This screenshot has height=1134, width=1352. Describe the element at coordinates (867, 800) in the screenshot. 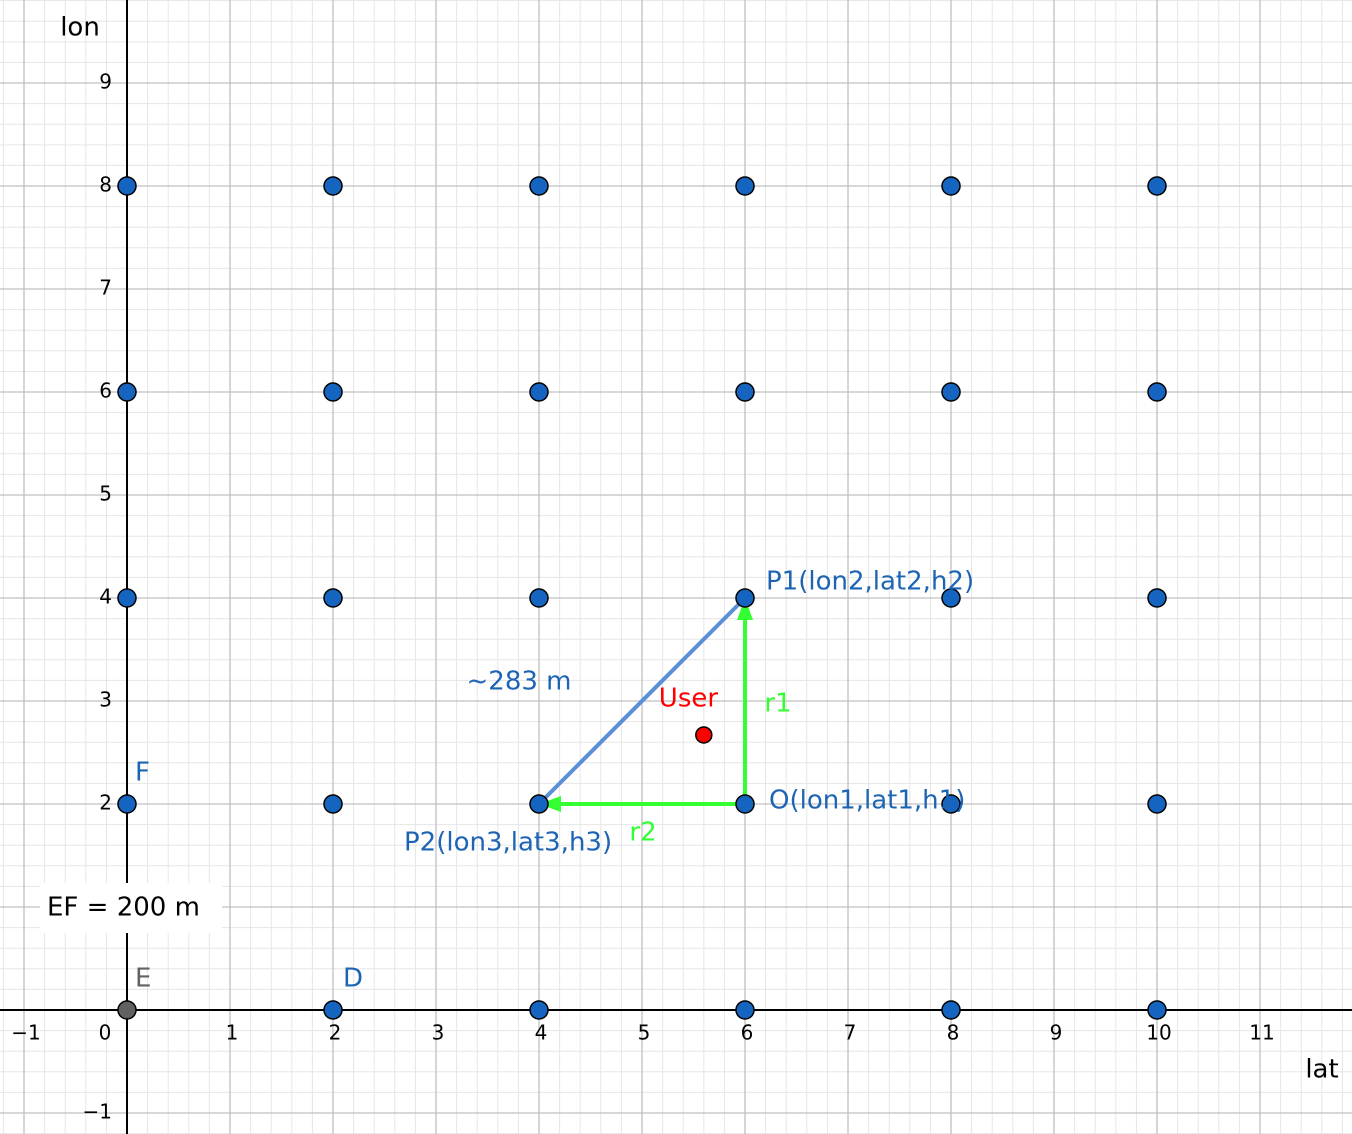

I see `point-label: O(lon1,lat1,h1)` at that location.